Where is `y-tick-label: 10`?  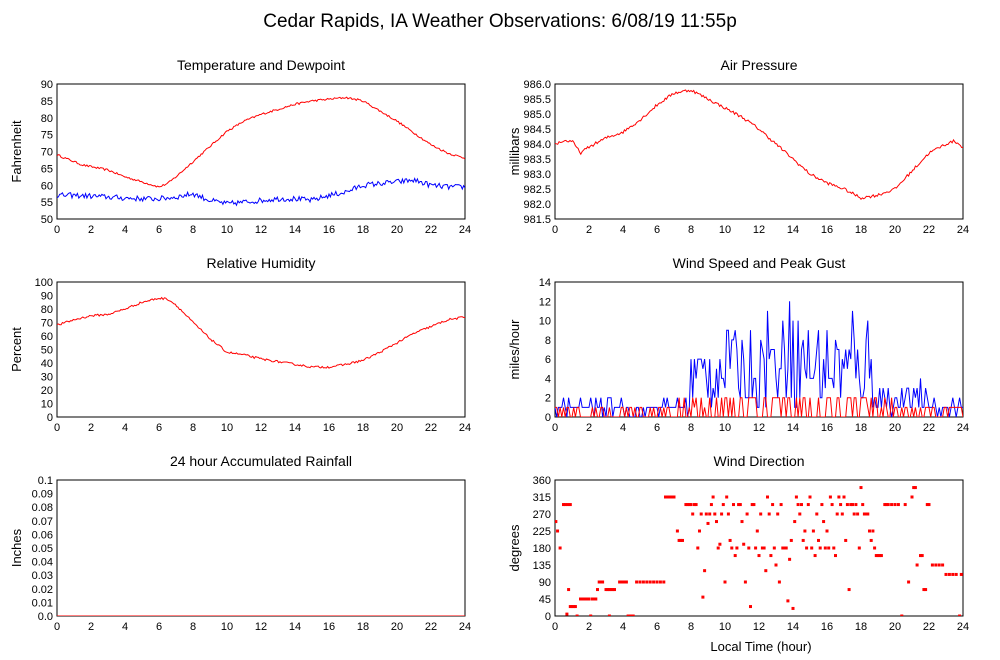 y-tick-label: 10 is located at coordinates (545, 322).